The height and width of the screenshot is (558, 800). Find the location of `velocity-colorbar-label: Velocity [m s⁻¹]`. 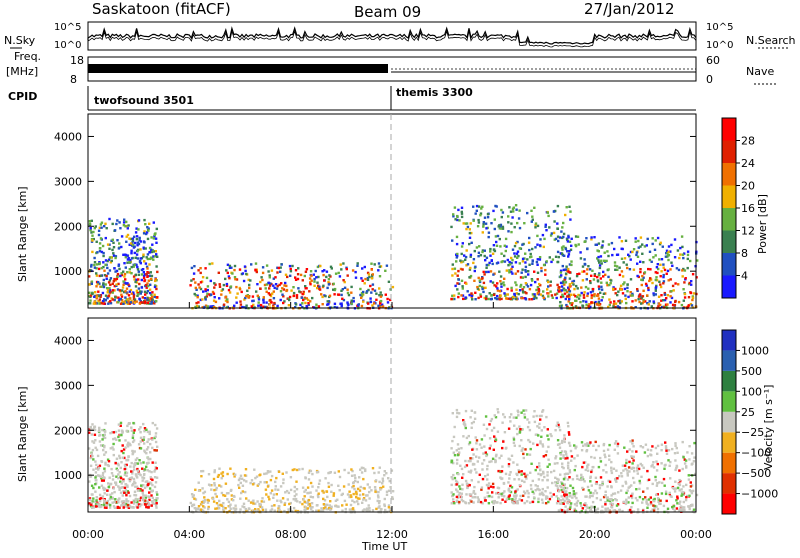

velocity-colorbar-label: Velocity [m s⁻¹] is located at coordinates (768, 427).